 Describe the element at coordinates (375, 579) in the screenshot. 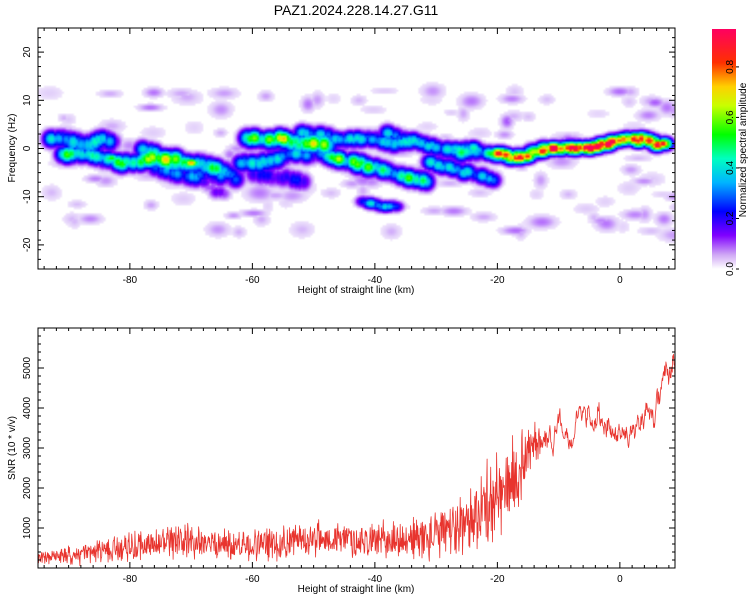

I see `snr-x-tick-label: -40` at that location.